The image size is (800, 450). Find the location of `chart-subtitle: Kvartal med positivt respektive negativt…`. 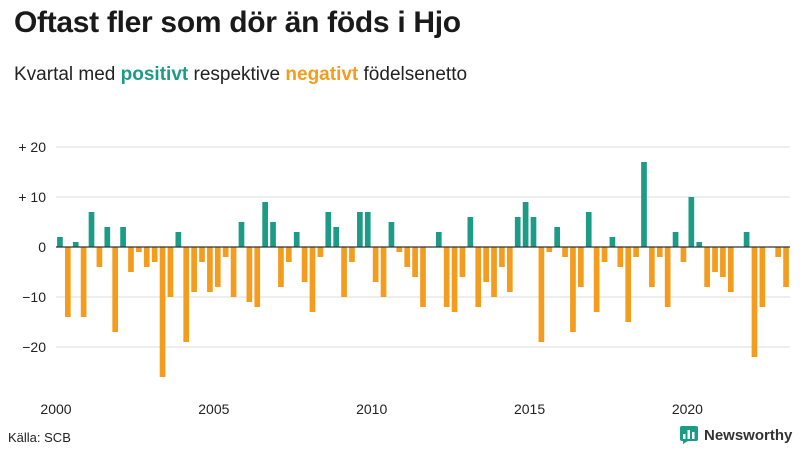

chart-subtitle: Kvartal med positivt respektive negativt… is located at coordinates (240, 75).